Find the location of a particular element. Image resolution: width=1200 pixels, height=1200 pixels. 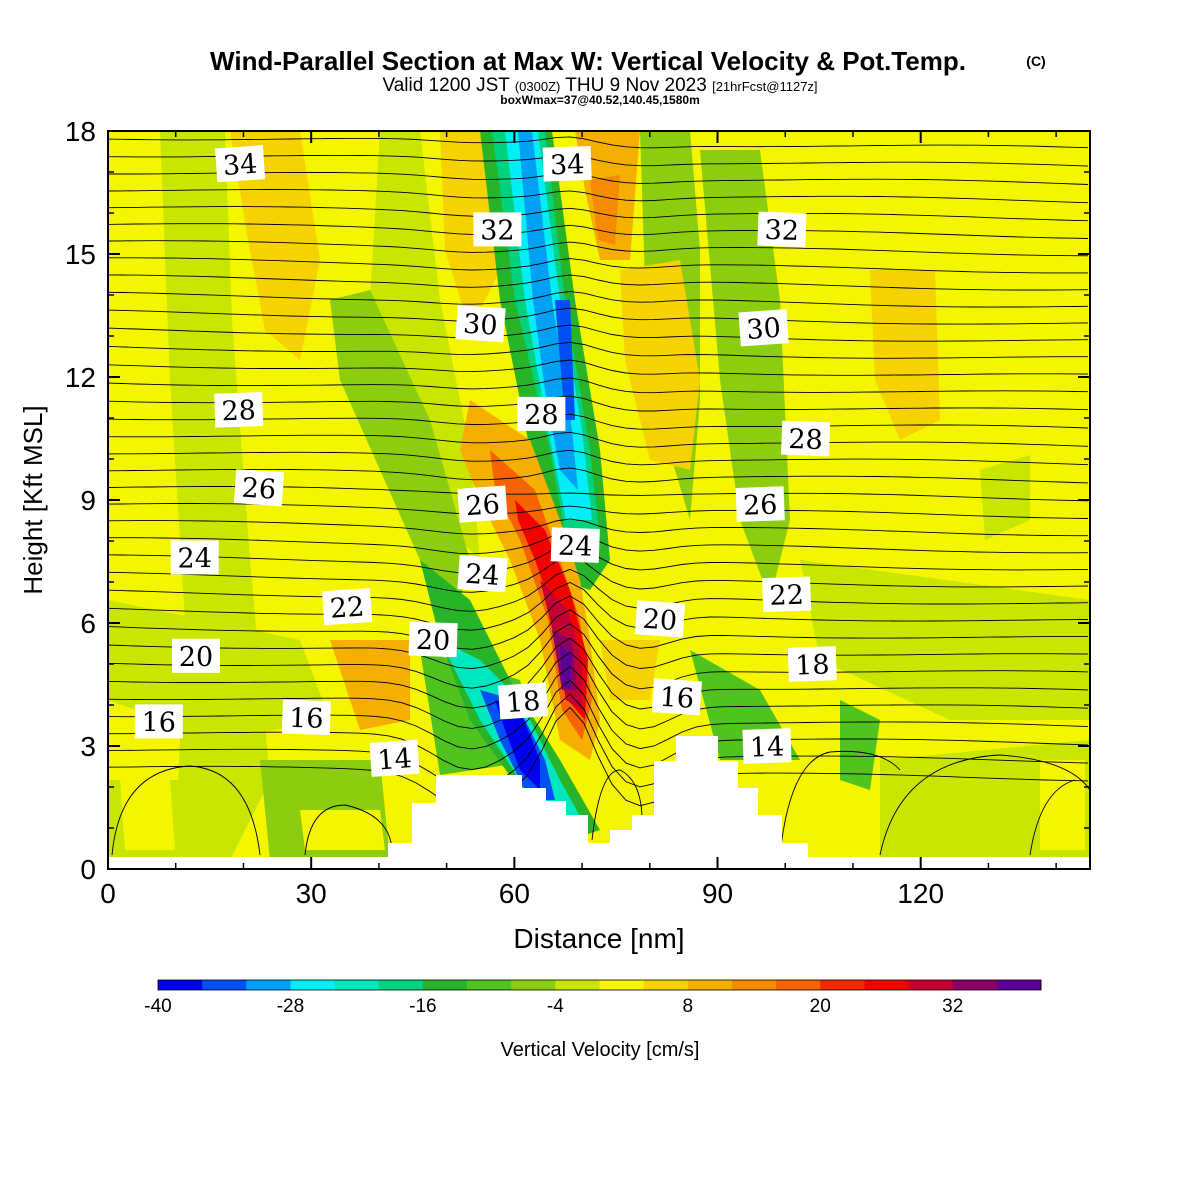

x-tick-label: 120 is located at coordinates (920, 893).